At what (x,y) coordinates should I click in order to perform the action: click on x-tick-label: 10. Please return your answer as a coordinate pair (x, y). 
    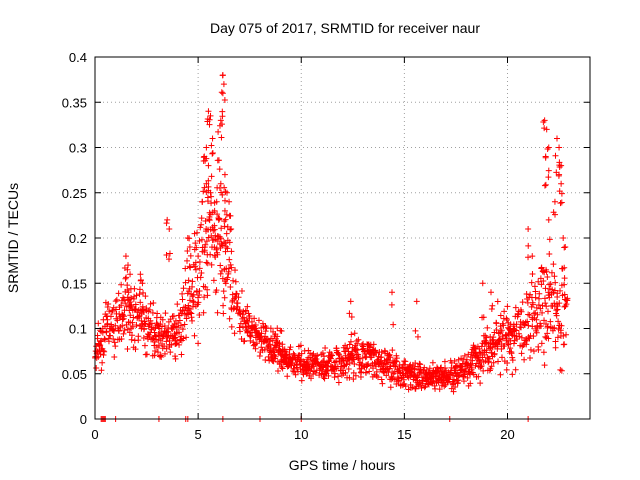
    Looking at the image, I should click on (301, 434).